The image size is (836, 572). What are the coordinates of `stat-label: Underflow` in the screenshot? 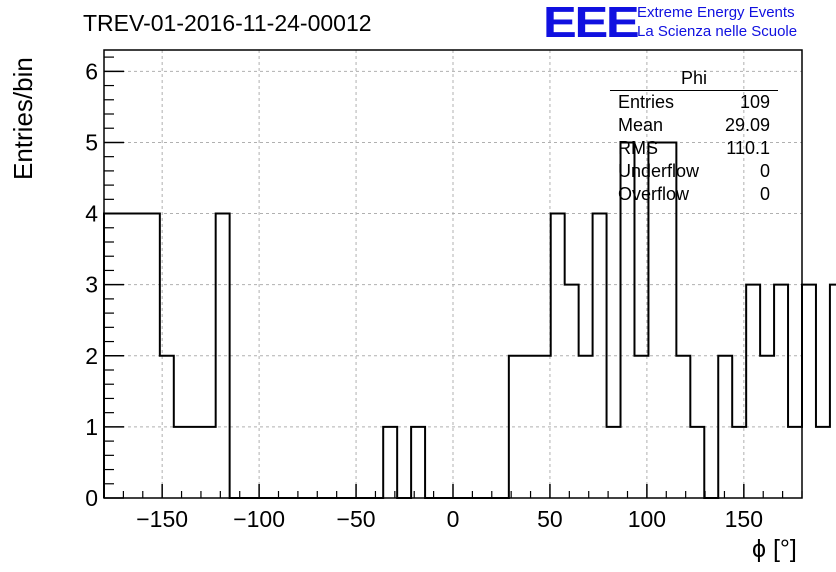 It's located at (659, 171).